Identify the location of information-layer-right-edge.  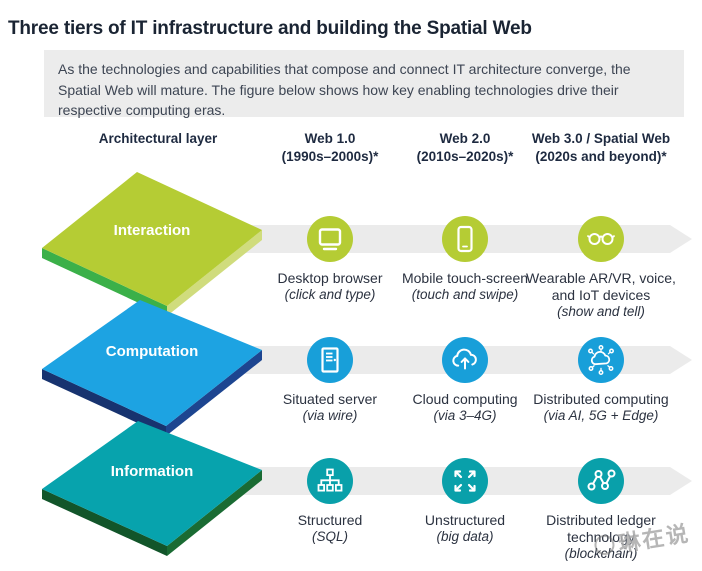
(214, 513).